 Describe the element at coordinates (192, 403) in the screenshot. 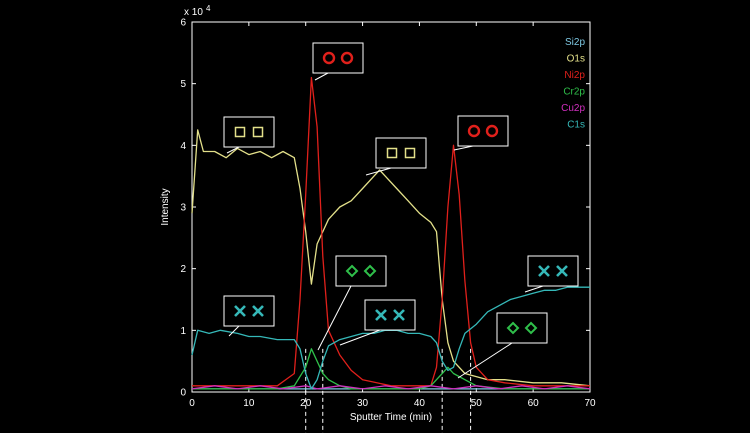

I see `x-tick-label: 0` at that location.